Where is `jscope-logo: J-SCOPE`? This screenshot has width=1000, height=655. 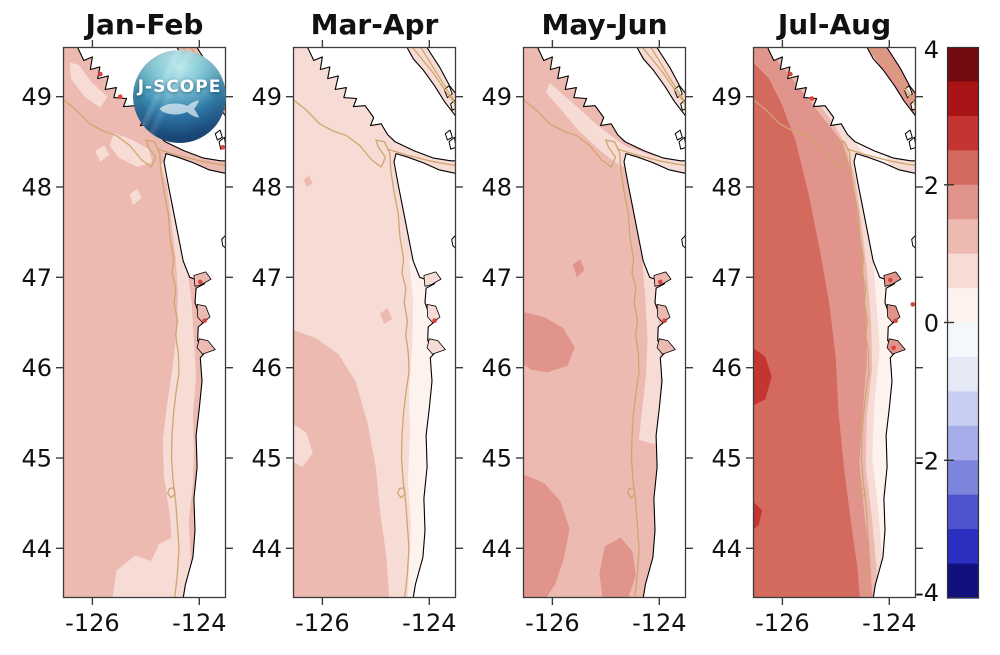 jscope-logo: J-SCOPE is located at coordinates (179, 96).